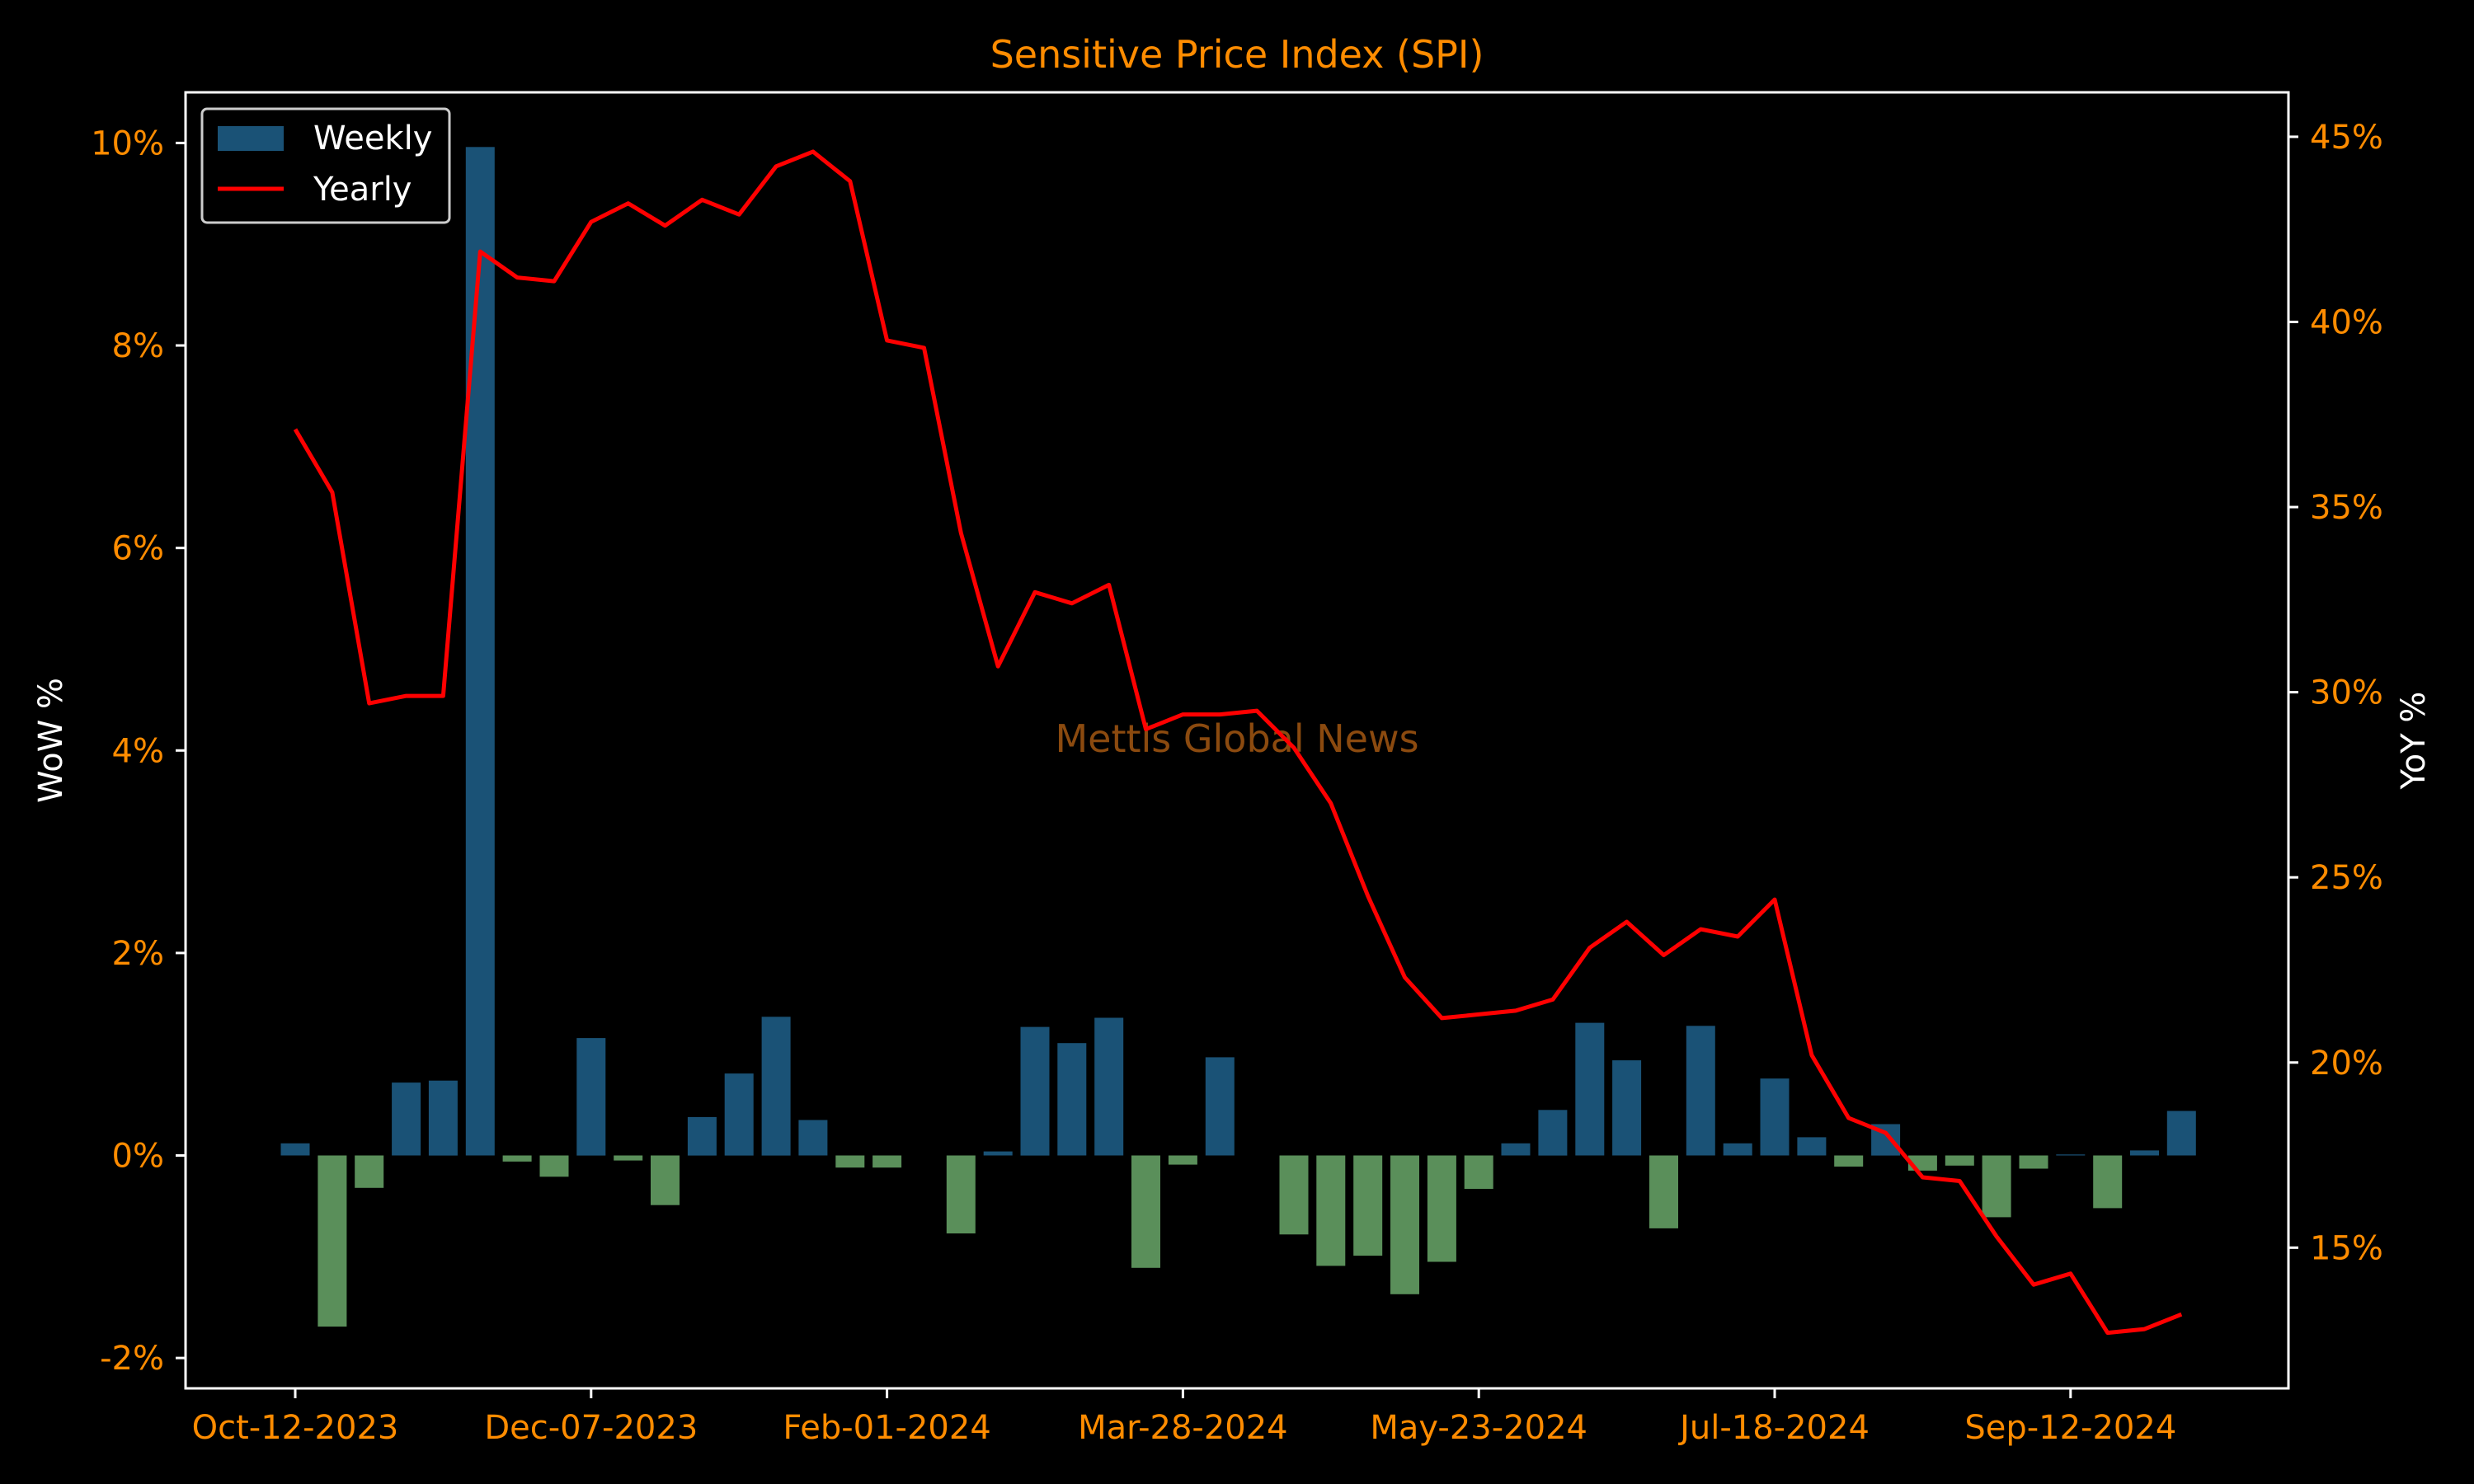 This screenshot has height=1484, width=2474. Describe the element at coordinates (2346, 508) in the screenshot. I see `right-tick-label: 35%` at that location.